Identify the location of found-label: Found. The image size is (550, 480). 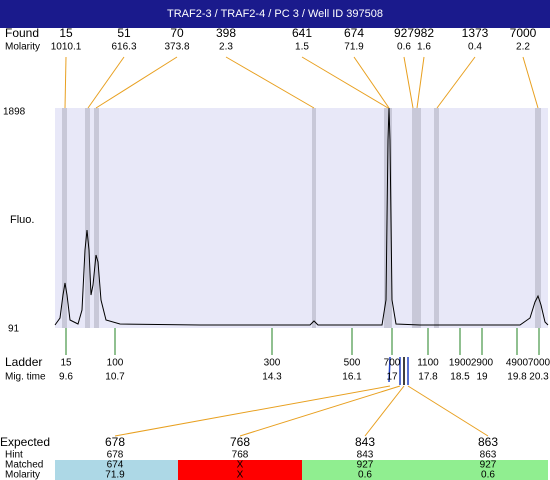
(22, 33).